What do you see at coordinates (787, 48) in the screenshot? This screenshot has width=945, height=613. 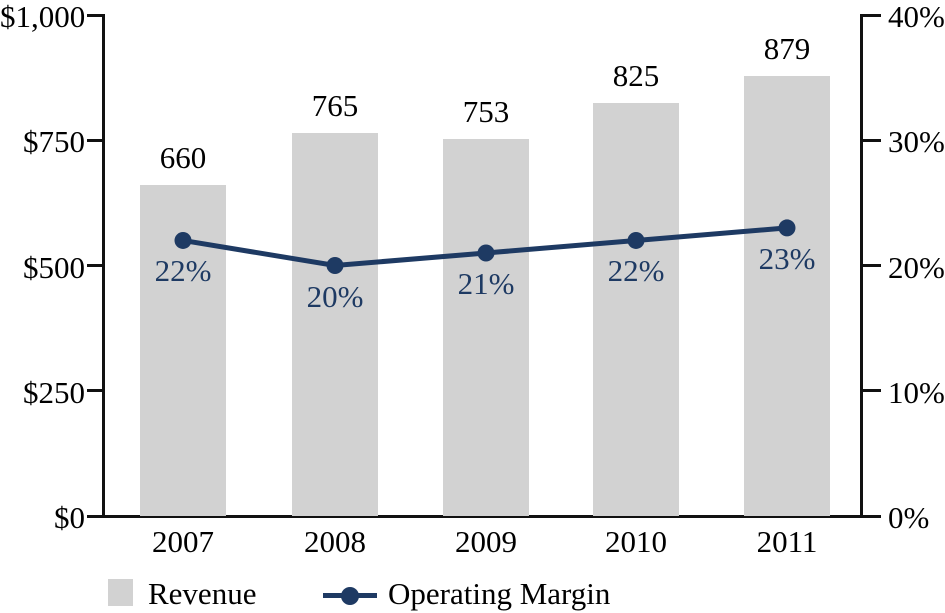 I see `bar-value-label: 879` at bounding box center [787, 48].